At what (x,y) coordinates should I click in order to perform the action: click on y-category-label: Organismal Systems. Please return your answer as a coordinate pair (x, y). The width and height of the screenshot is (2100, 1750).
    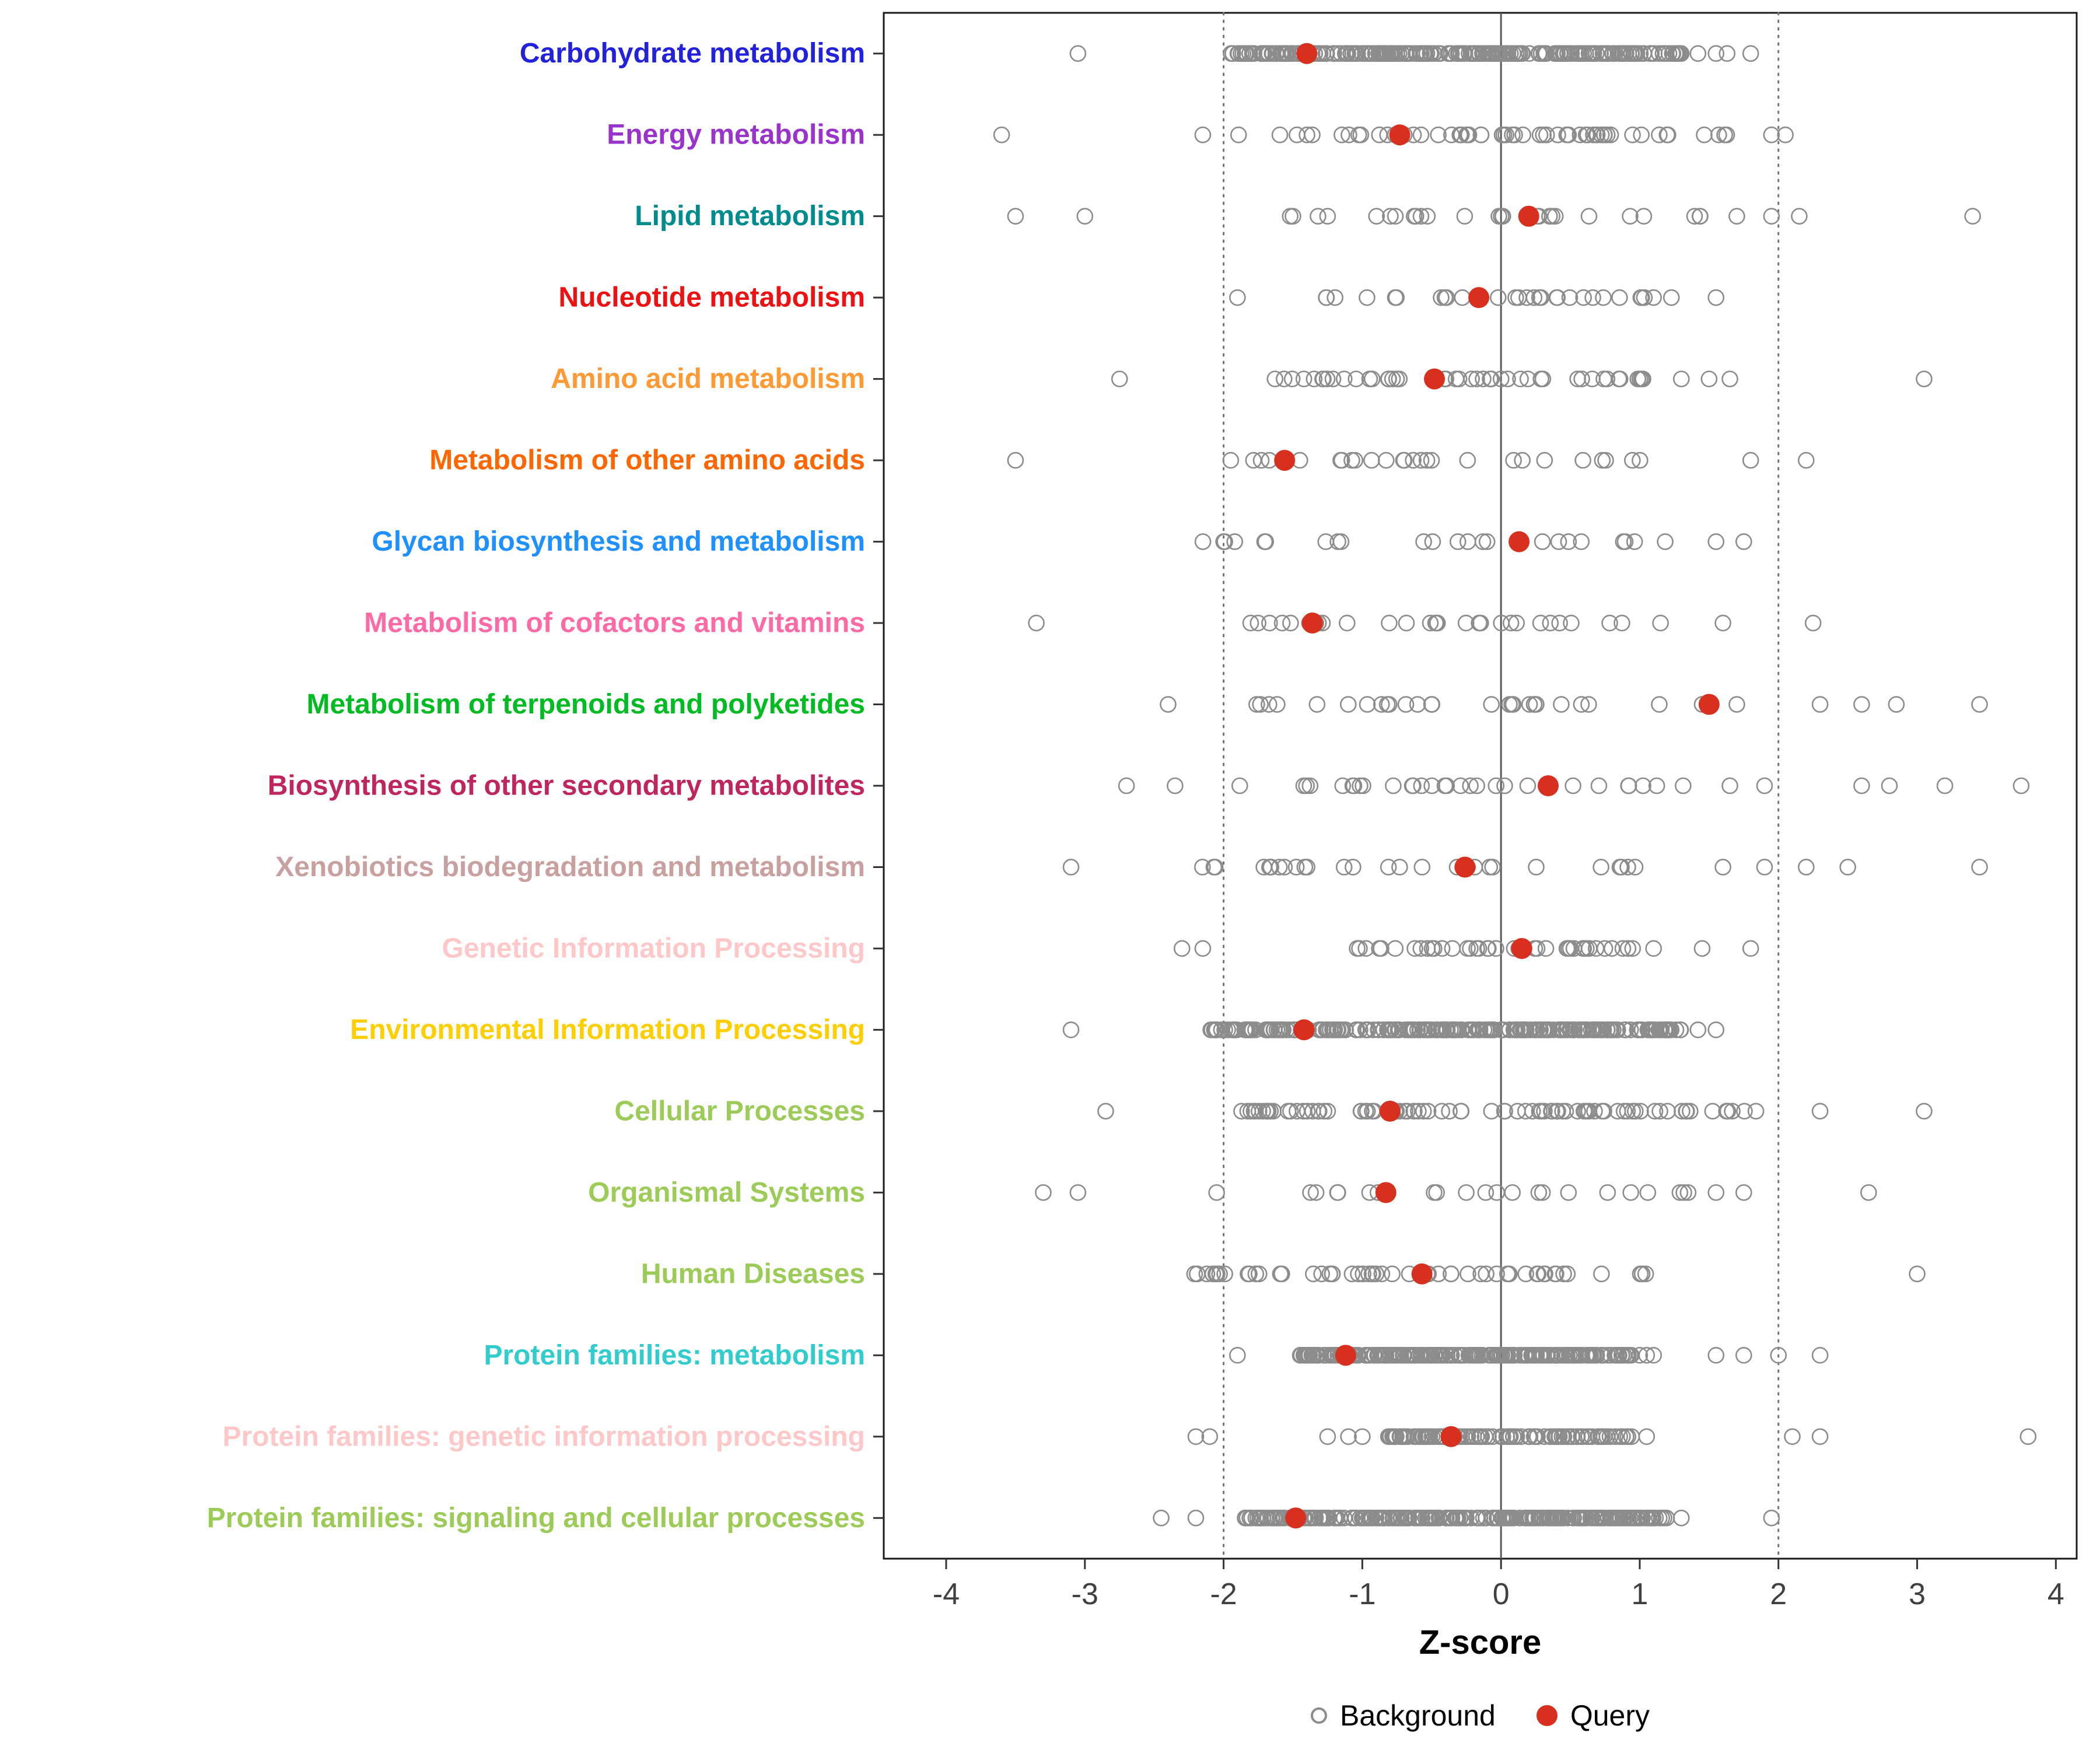
    Looking at the image, I should click on (726, 1192).